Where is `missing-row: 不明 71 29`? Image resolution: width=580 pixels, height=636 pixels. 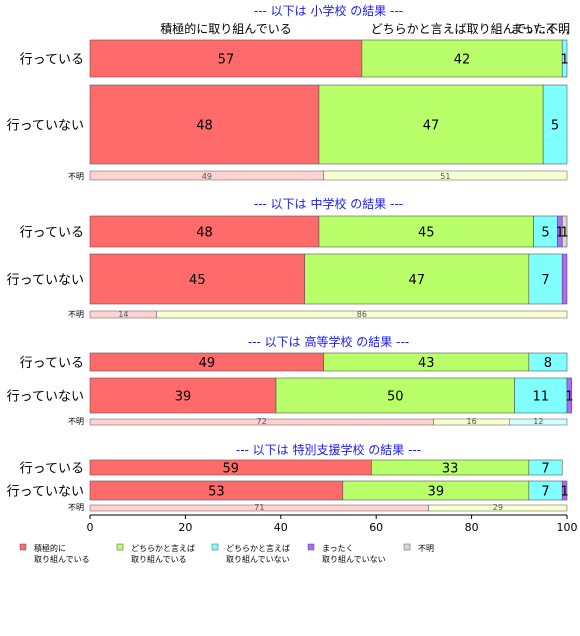
missing-row: 不明 71 29 is located at coordinates (318, 507).